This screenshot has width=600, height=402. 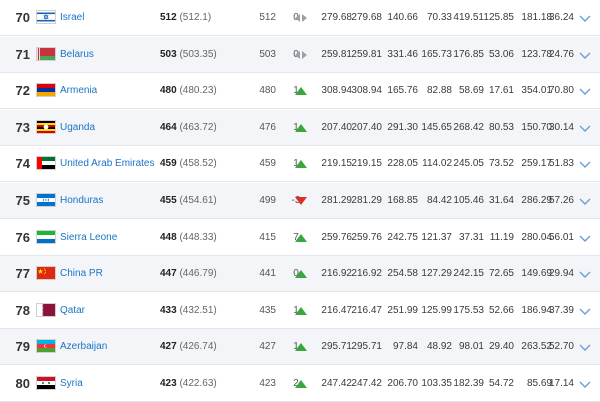 What do you see at coordinates (71, 383) in the screenshot?
I see `team-name-link: Syria` at bounding box center [71, 383].